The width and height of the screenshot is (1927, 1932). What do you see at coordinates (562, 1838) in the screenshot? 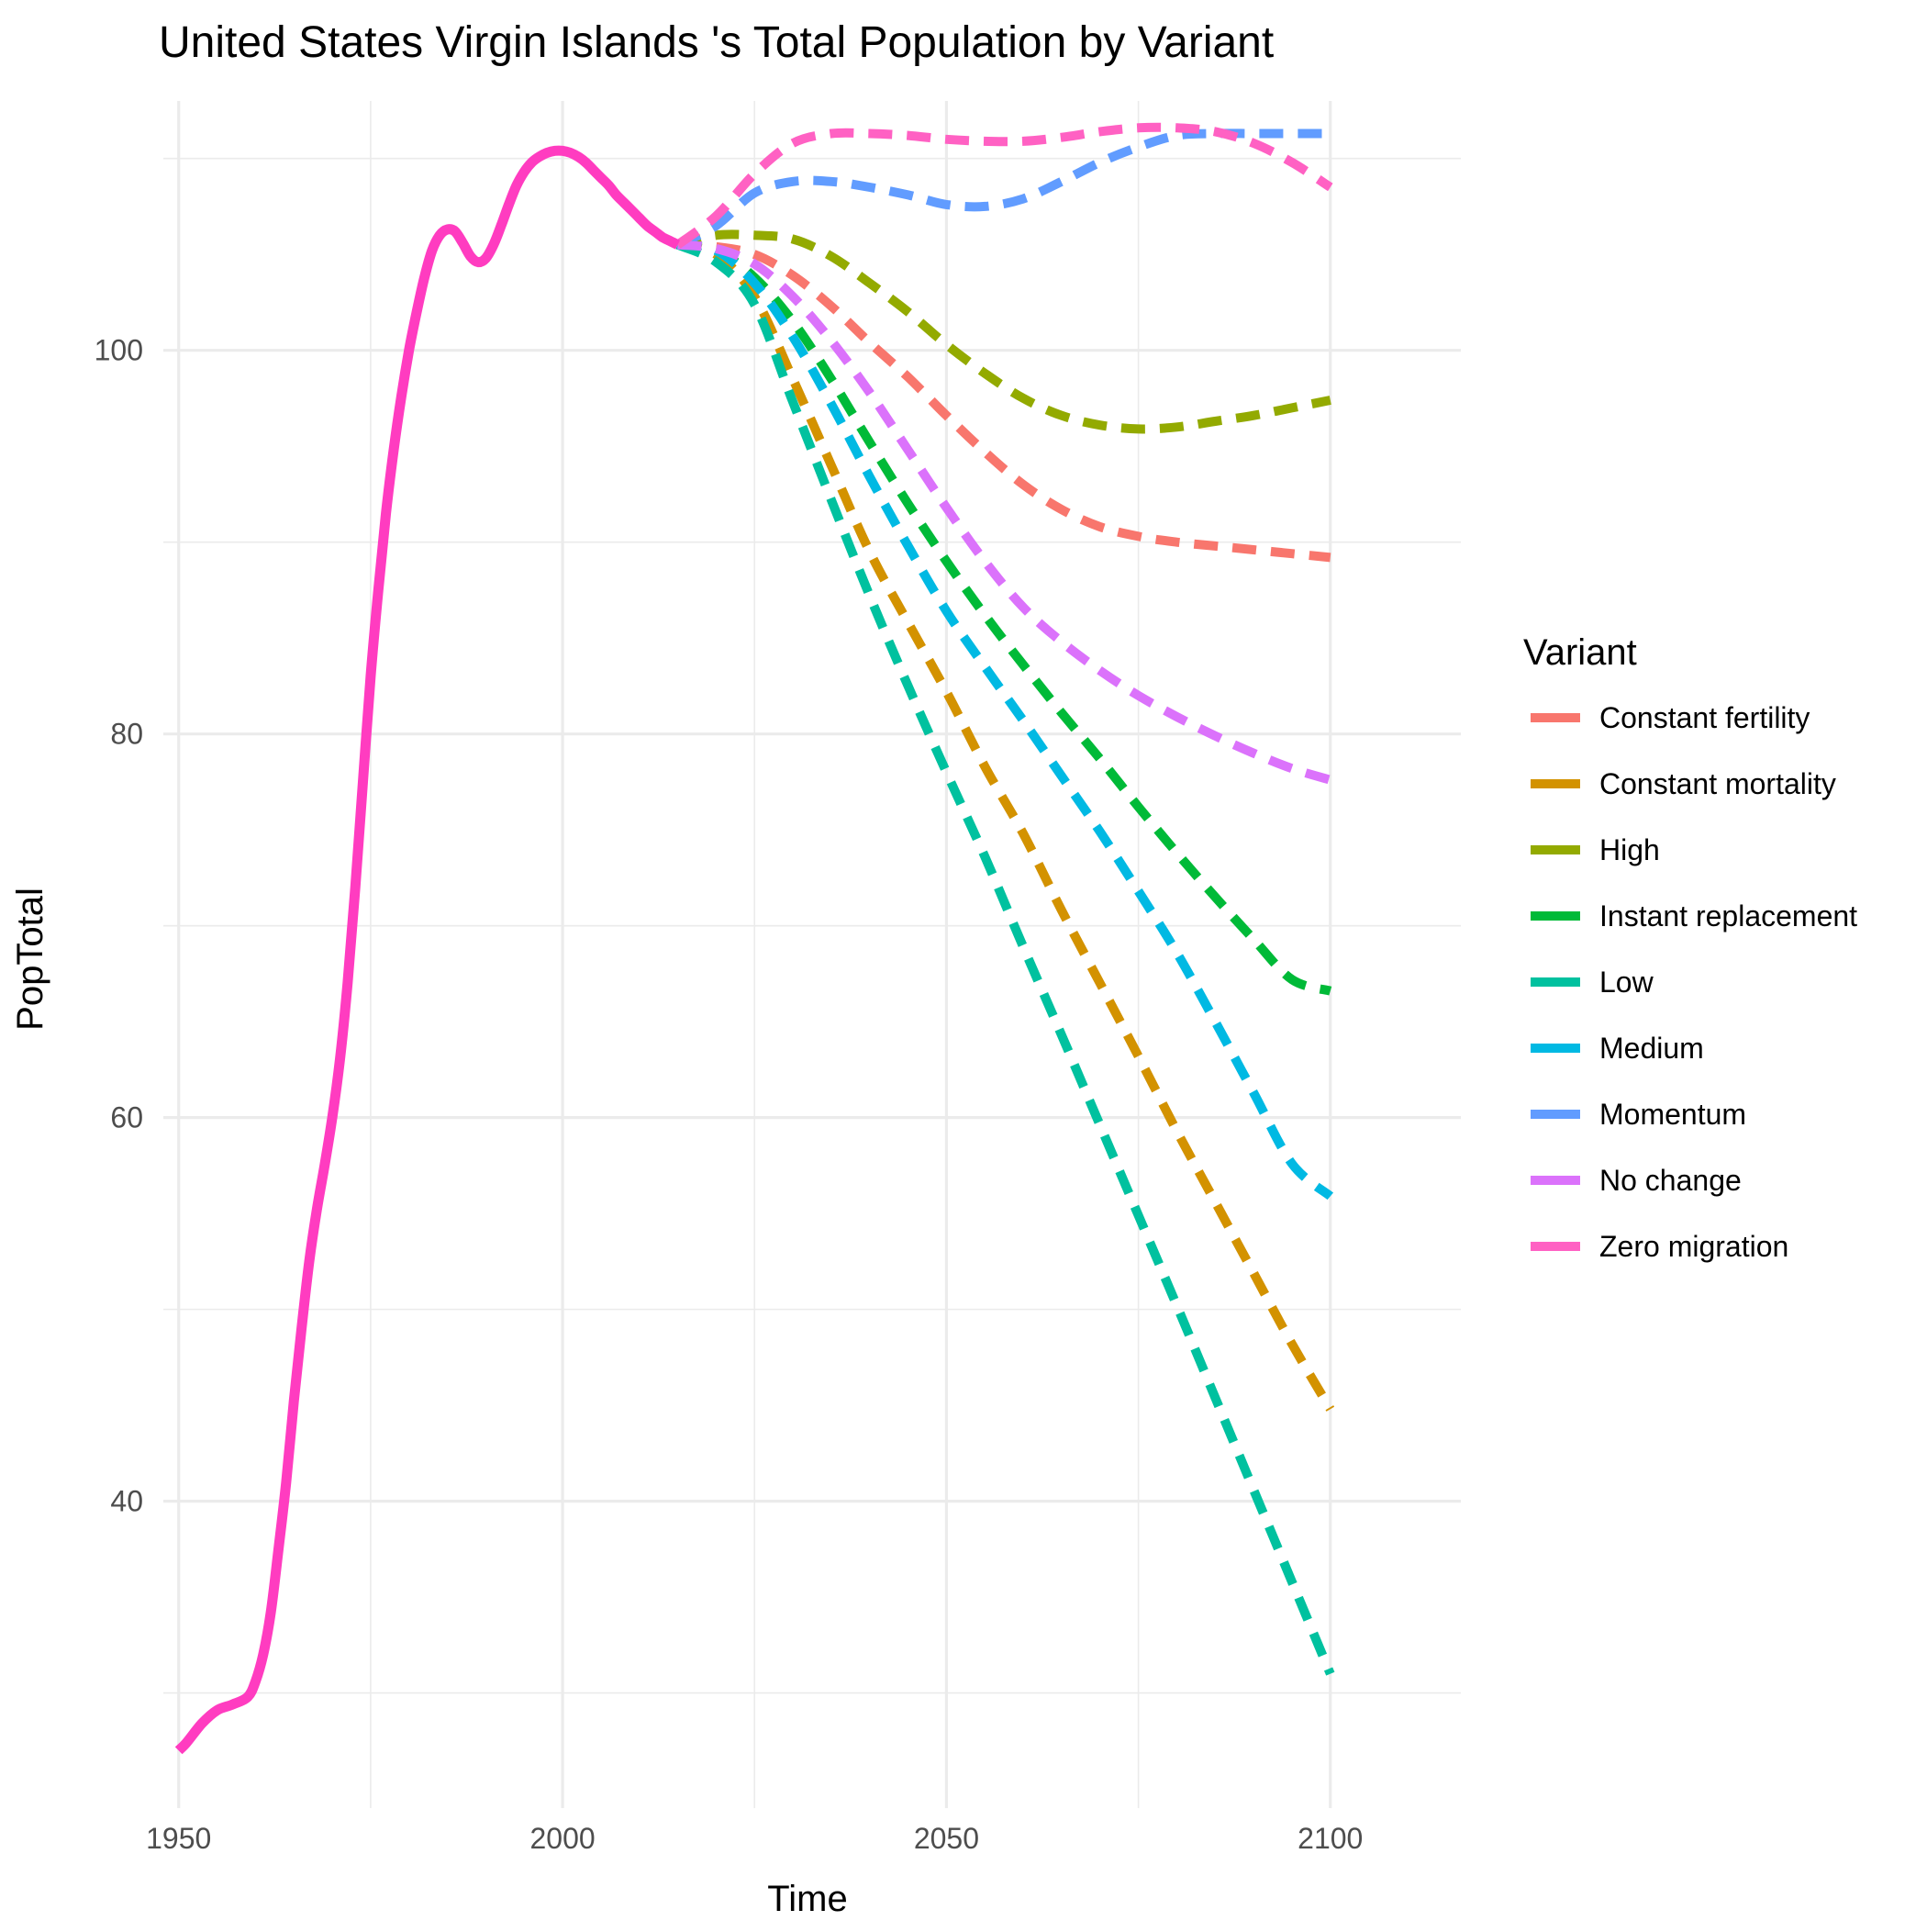
I see `x-tick-label: 2000` at bounding box center [562, 1838].